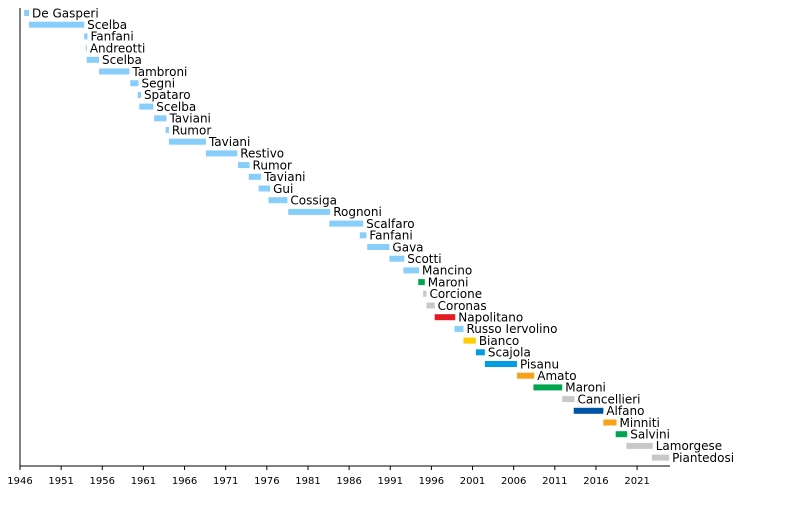 The height and width of the screenshot is (516, 800). What do you see at coordinates (167, 95) in the screenshot?
I see `term-bar-label: Spataro` at bounding box center [167, 95].